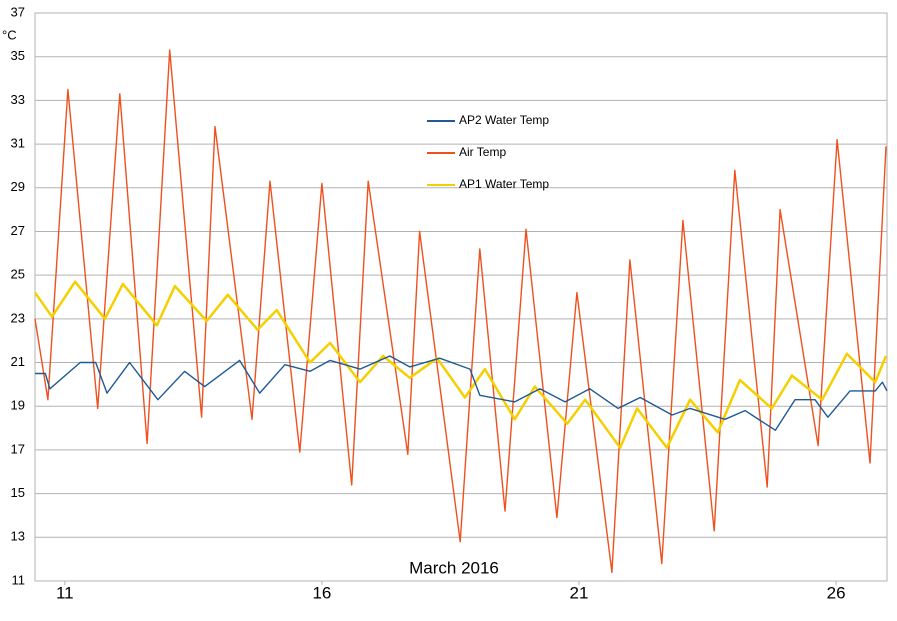 The image size is (897, 621). I want to click on y-tick-label: 11, so click(19, 579).